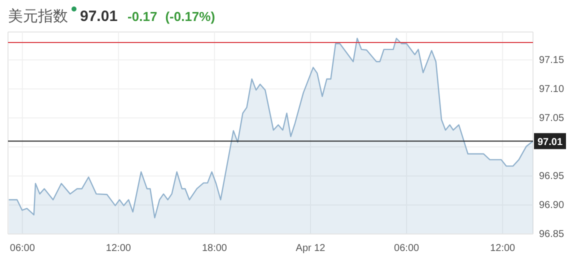 The image size is (578, 263). I want to click on chart-title: 美元指数, so click(38, 16).